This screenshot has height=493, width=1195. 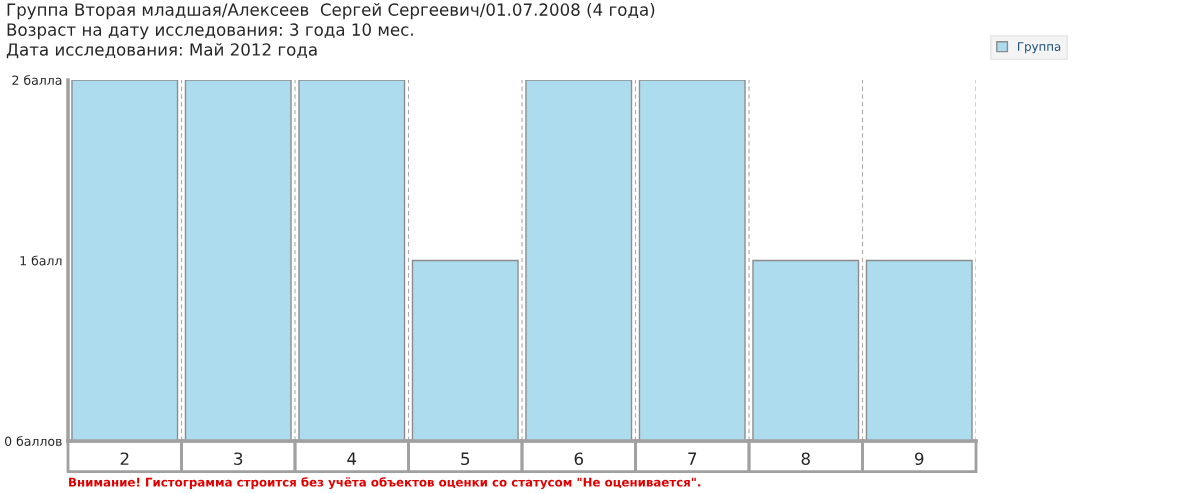 What do you see at coordinates (33, 441) in the screenshot?
I see `y-tick-label: 0 баллов` at bounding box center [33, 441].